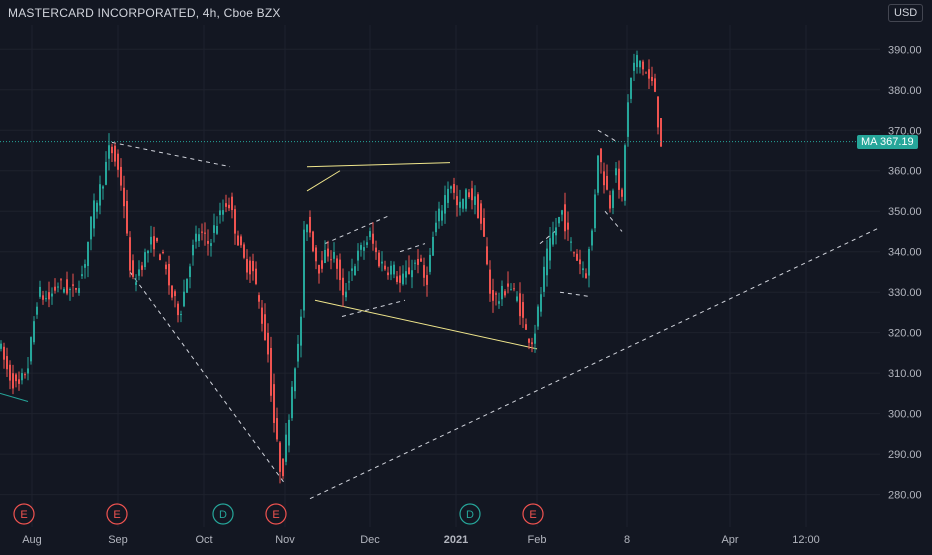 This screenshot has height=555, width=932. I want to click on currency-button: USD, so click(906, 13).